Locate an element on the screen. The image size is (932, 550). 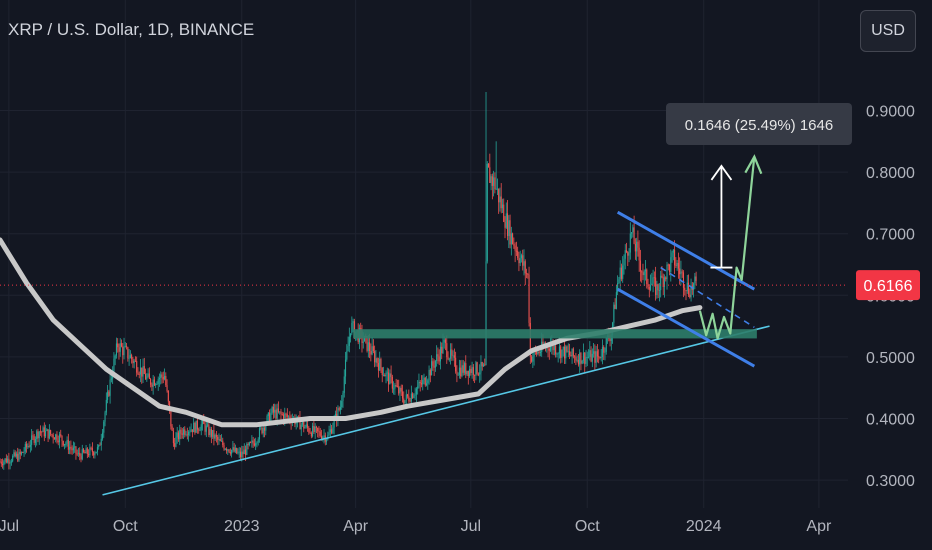
measure-label: 0.1646 (25.49%) 1646 is located at coordinates (759, 125).